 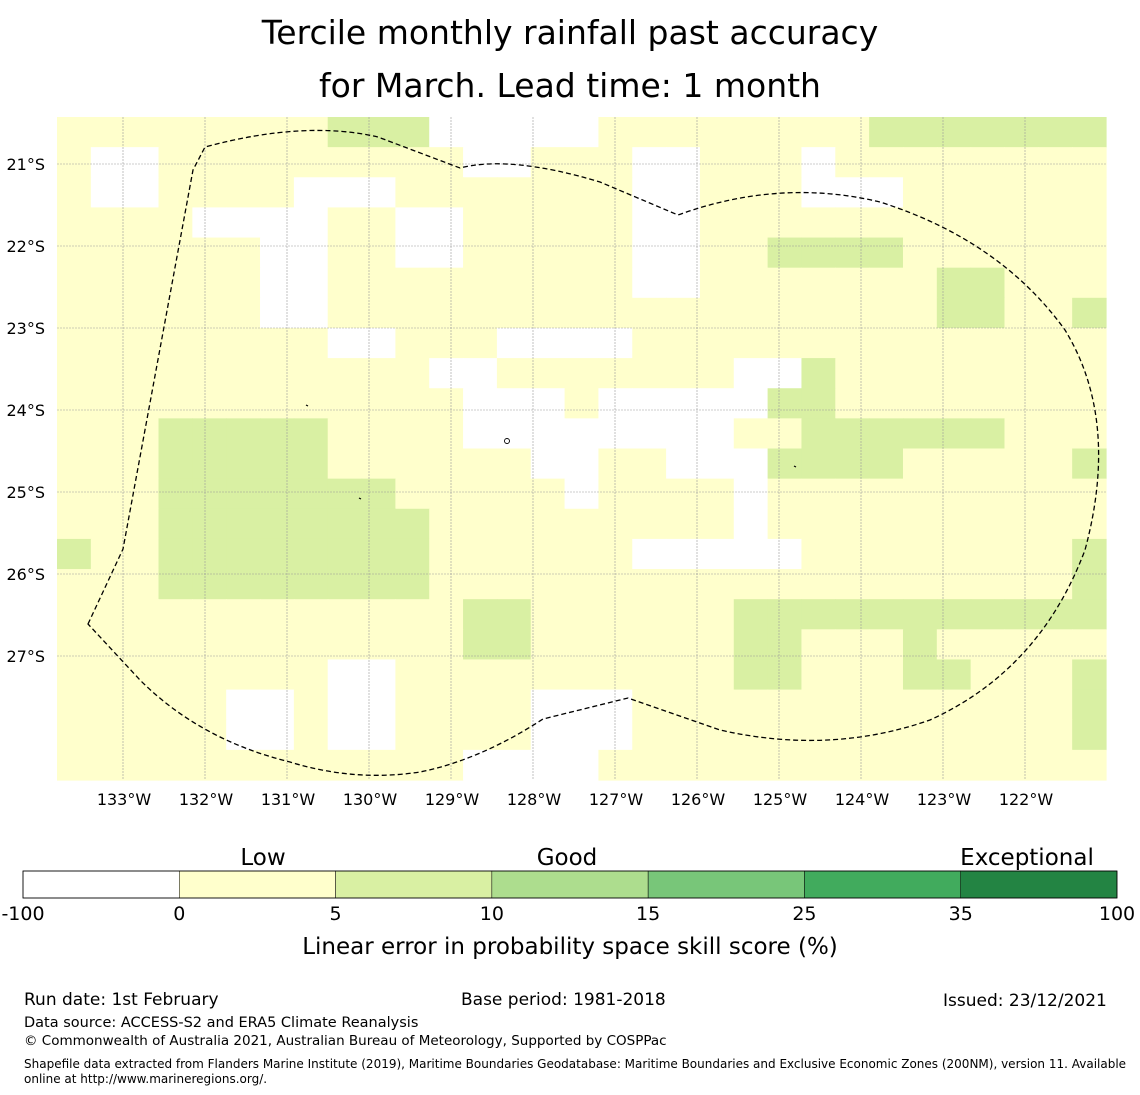 What do you see at coordinates (307, 405) in the screenshot?
I see `island-mark` at bounding box center [307, 405].